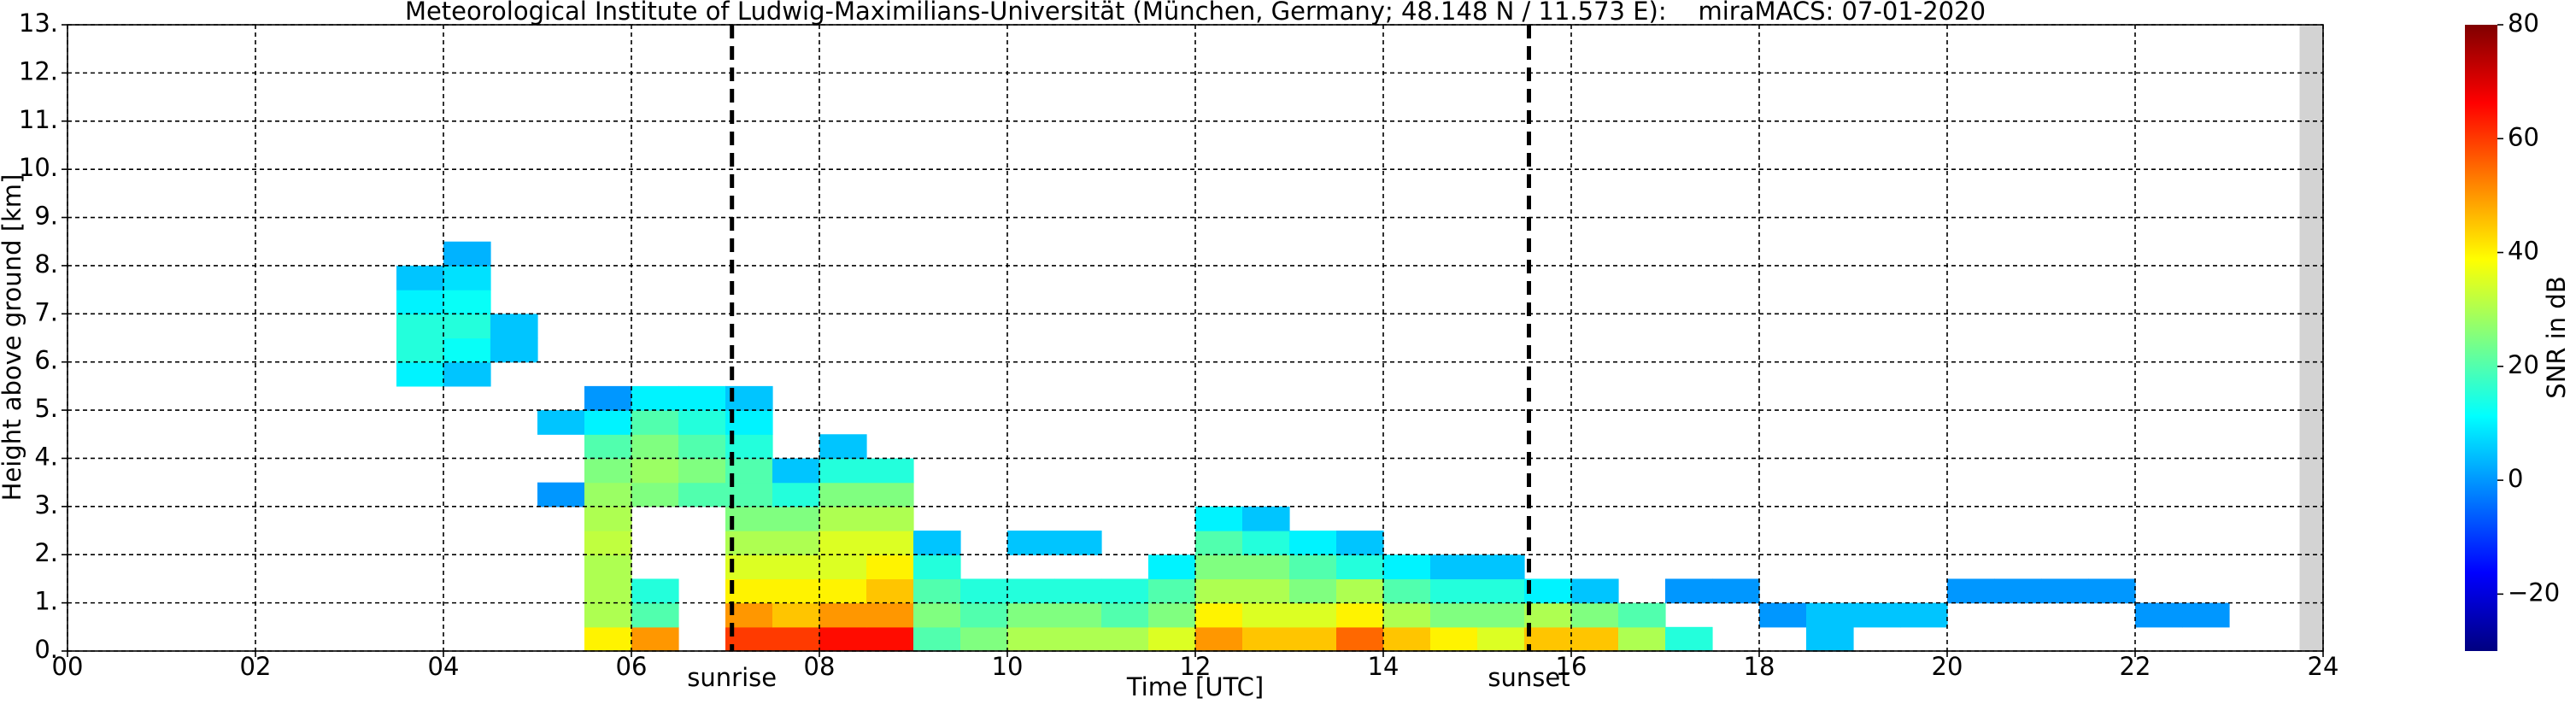 This screenshot has width=2576, height=704. What do you see at coordinates (1196, 666) in the screenshot?
I see `x-tick-label: 12` at bounding box center [1196, 666].